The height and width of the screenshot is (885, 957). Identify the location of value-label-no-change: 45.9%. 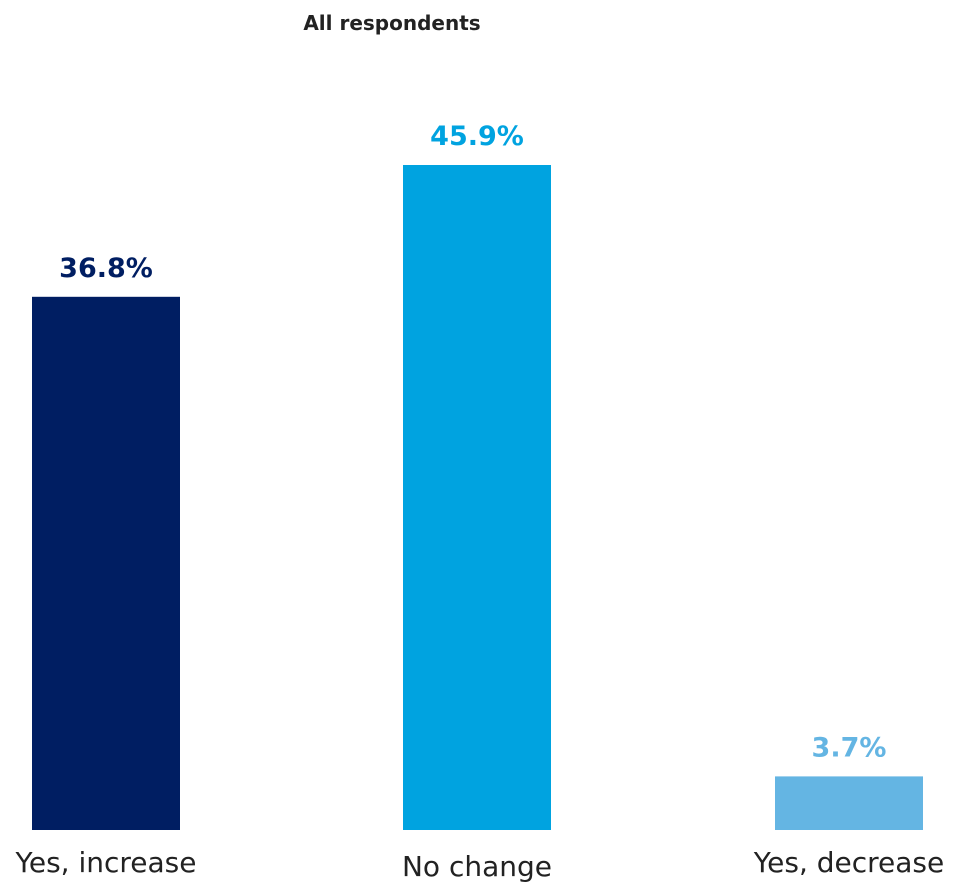
(477, 136).